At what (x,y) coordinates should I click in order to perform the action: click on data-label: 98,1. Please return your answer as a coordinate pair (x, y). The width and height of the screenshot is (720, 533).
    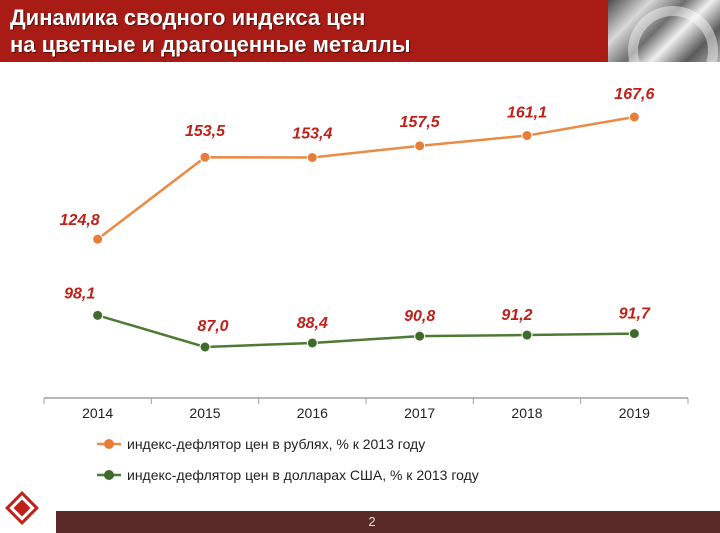
    Looking at the image, I should click on (79, 293).